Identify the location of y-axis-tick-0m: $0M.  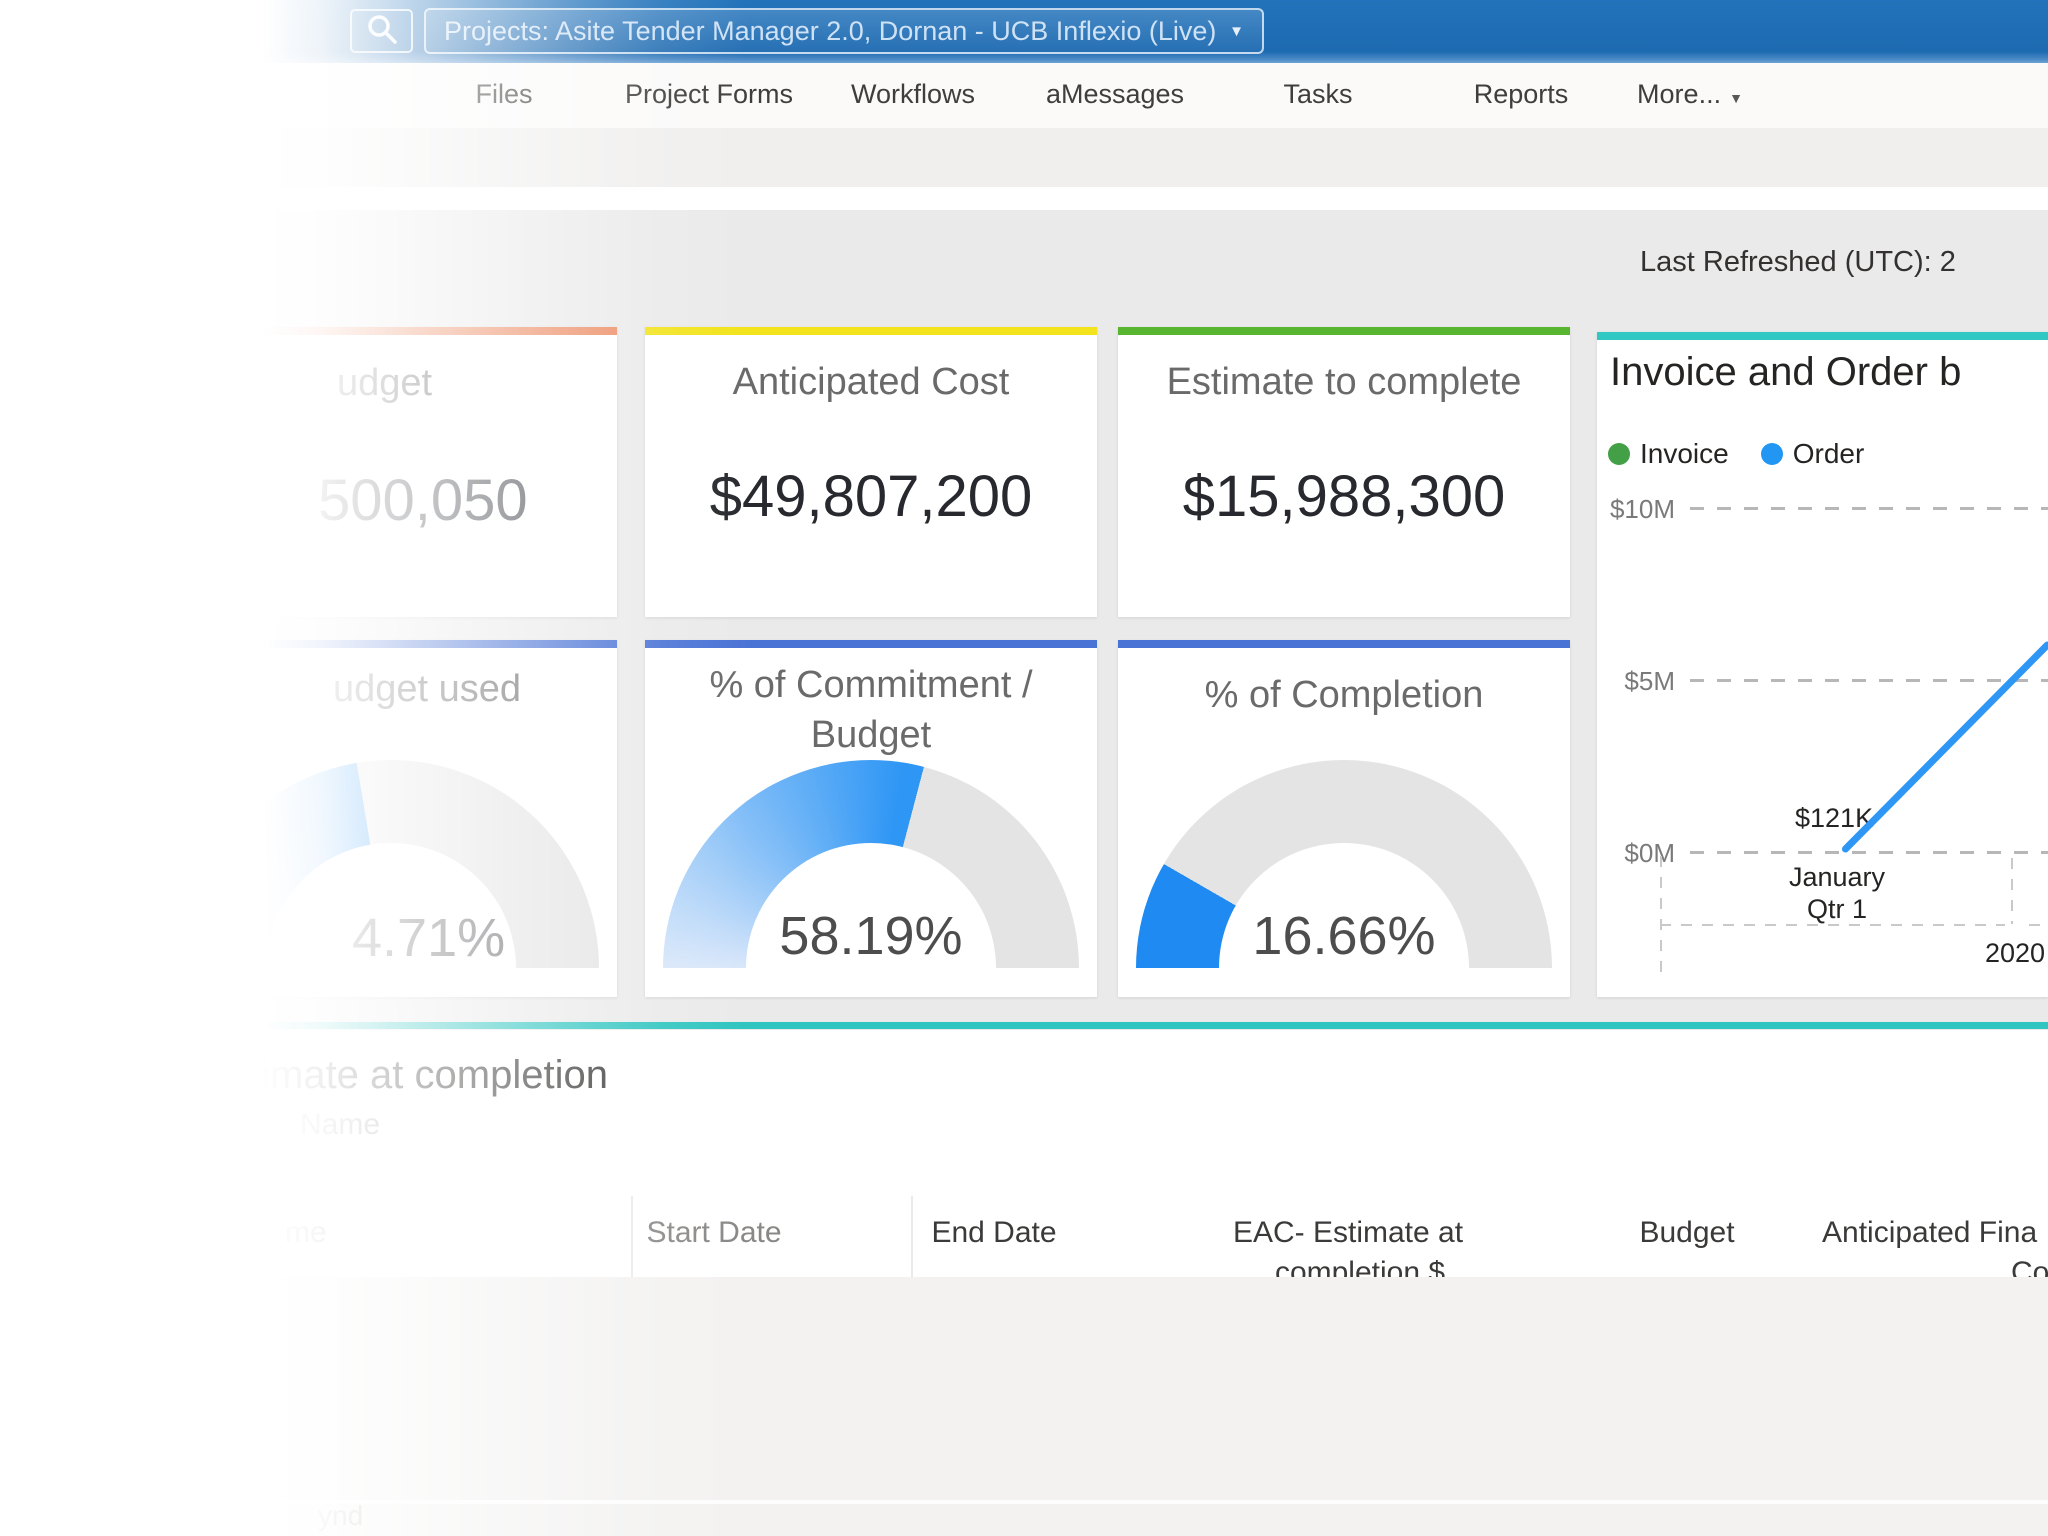
(1649, 853).